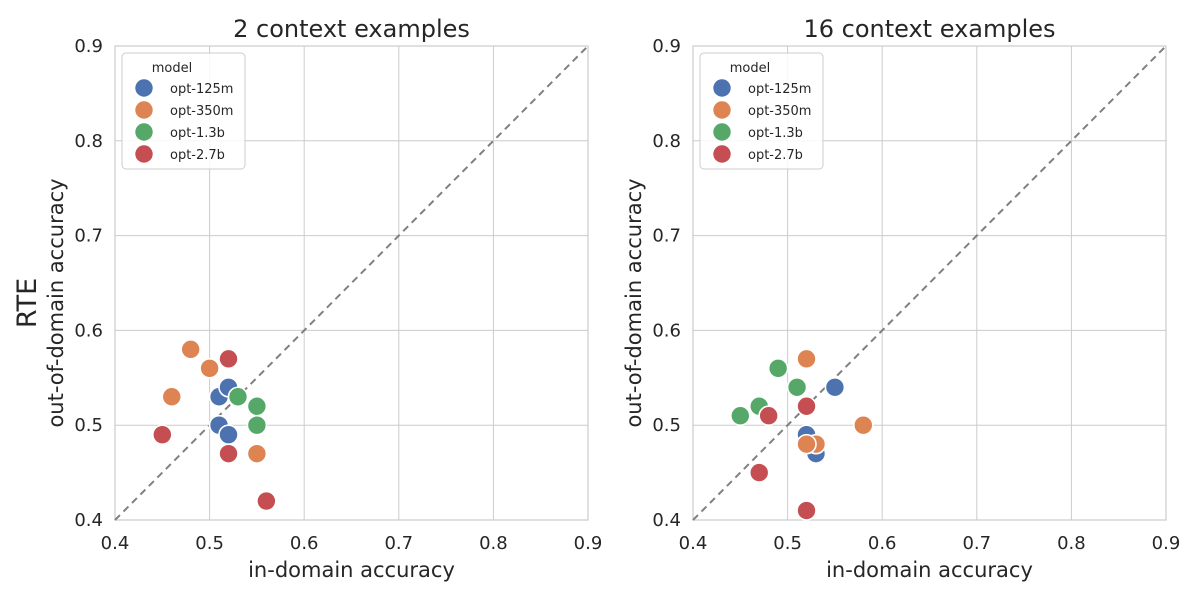 Image resolution: width=1200 pixels, height=600 pixels. I want to click on chart-title: 16 context examples, so click(929, 29).